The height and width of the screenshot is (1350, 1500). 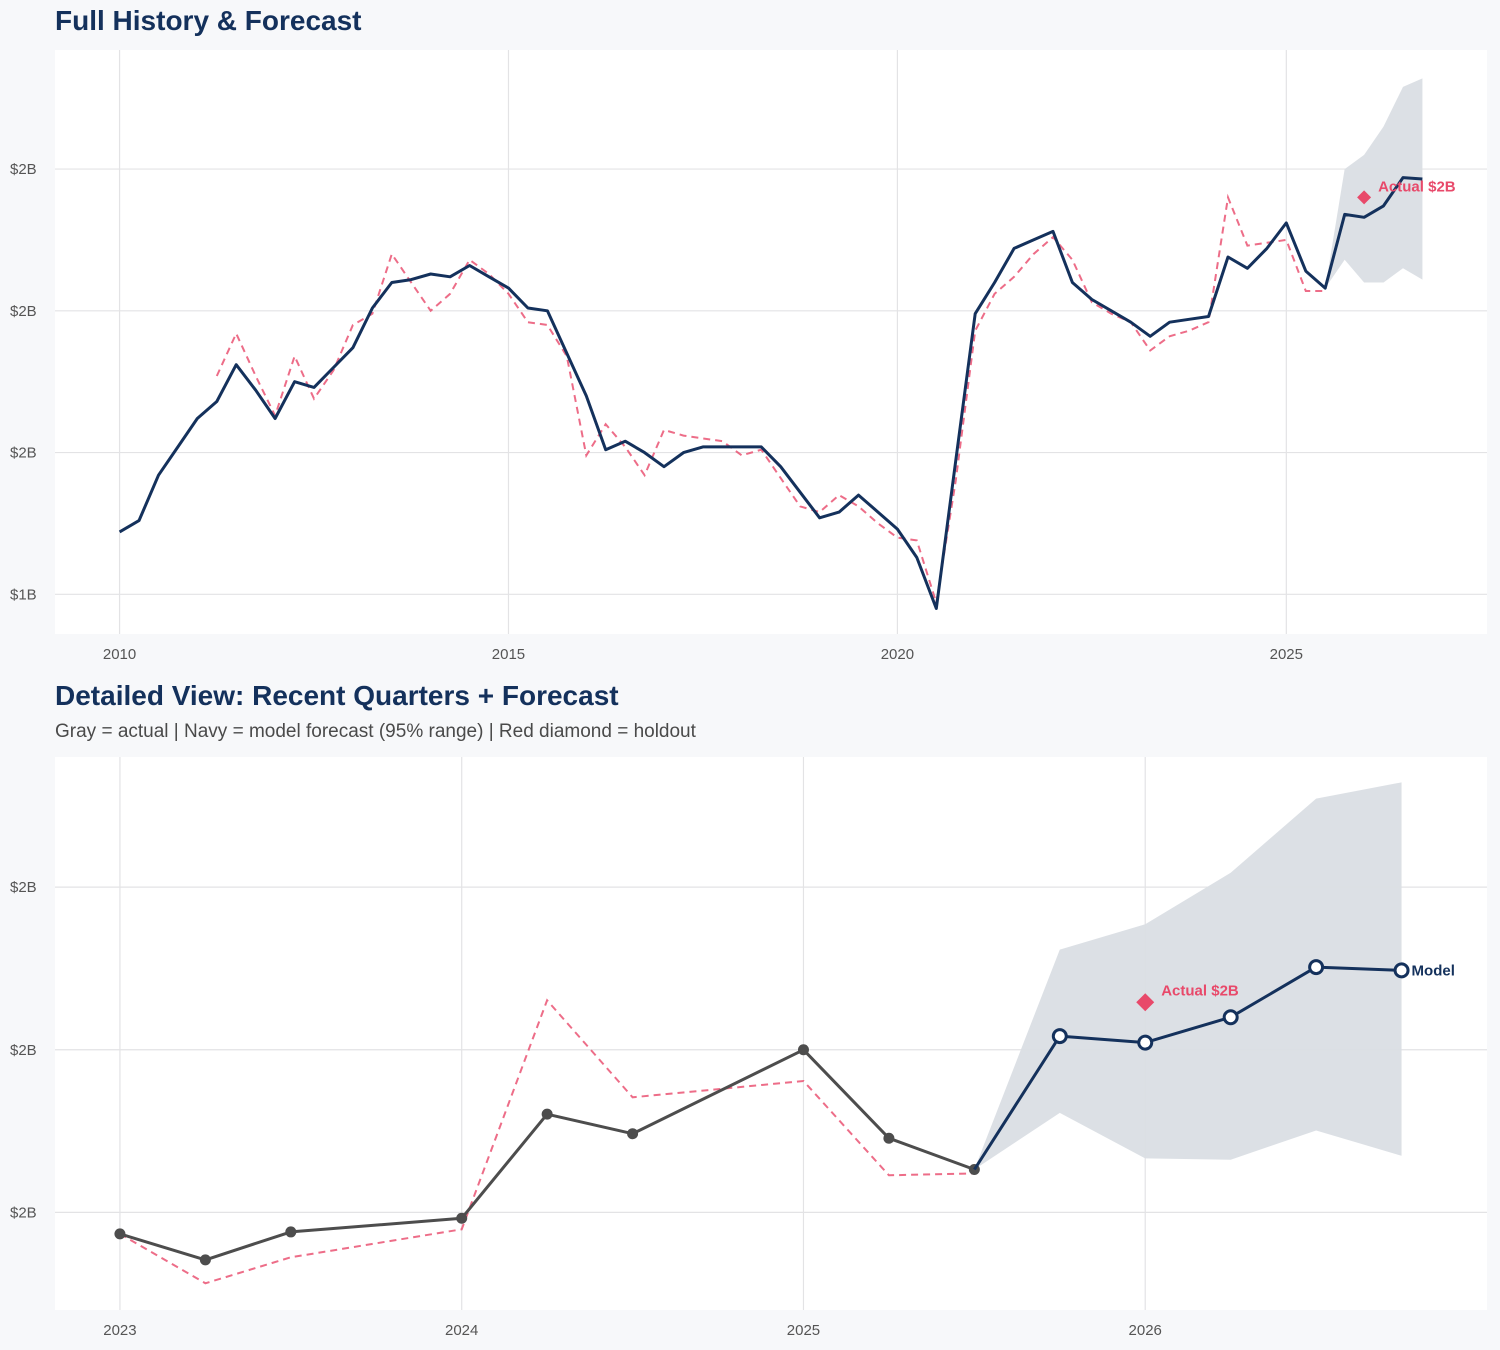 I want to click on x-tick-label: 2015, so click(x=508, y=654).